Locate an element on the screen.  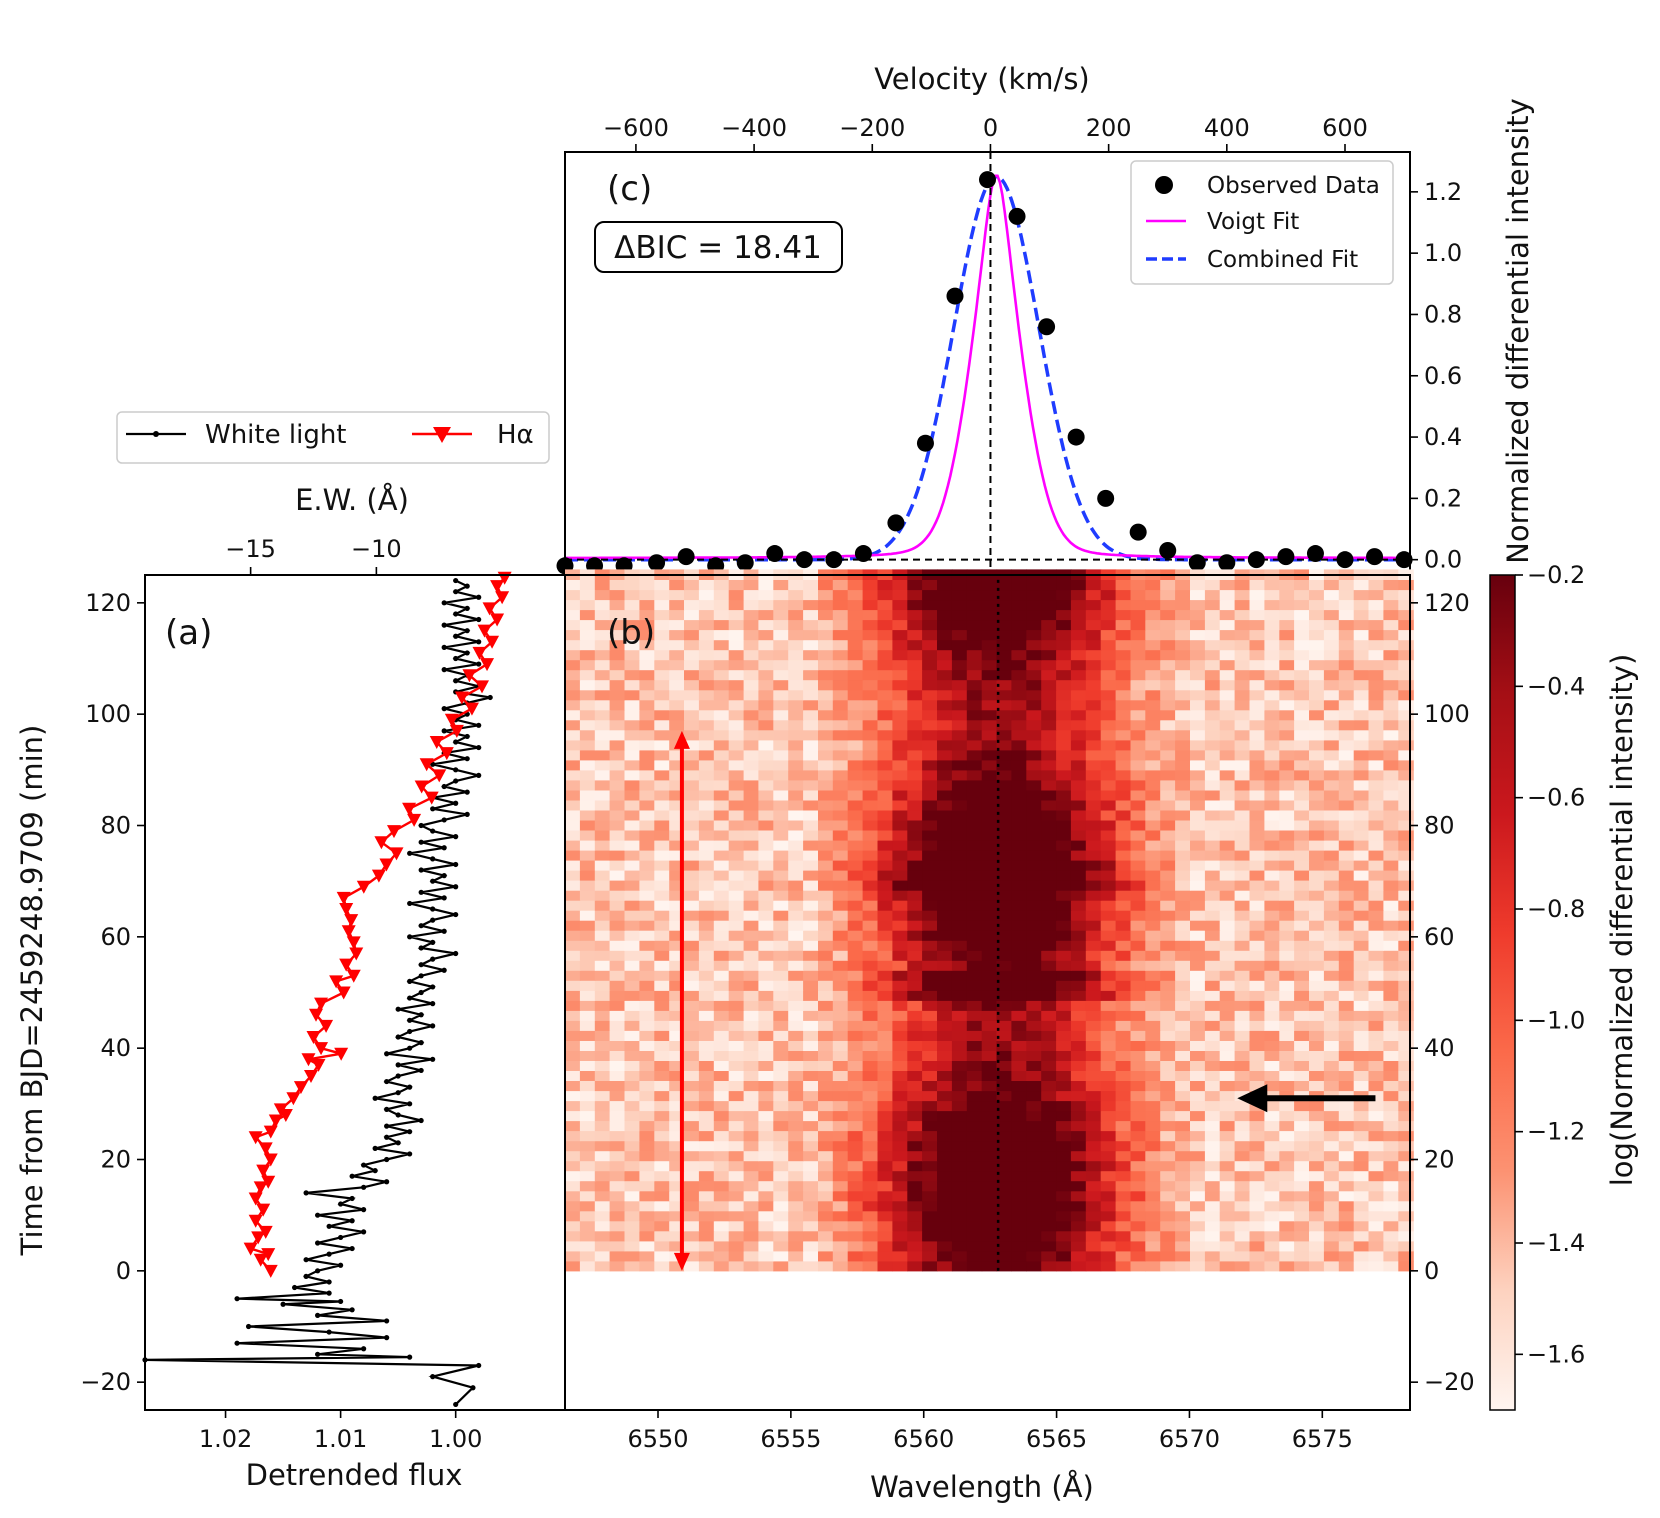
time-tick-label-left: −20 is located at coordinates (105, 1382).